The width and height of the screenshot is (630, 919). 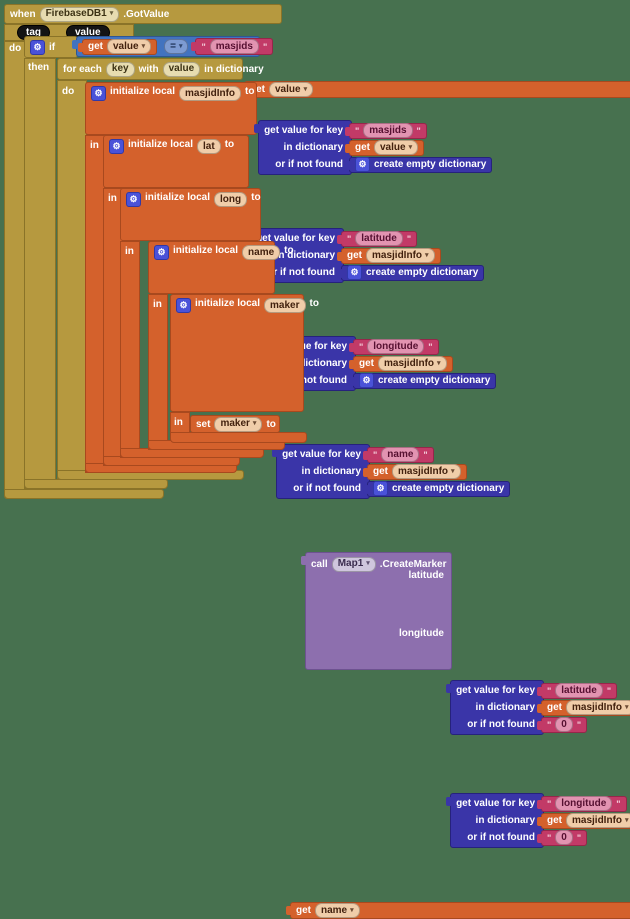 What do you see at coordinates (261, 252) in the screenshot?
I see `local-name-field: name` at bounding box center [261, 252].